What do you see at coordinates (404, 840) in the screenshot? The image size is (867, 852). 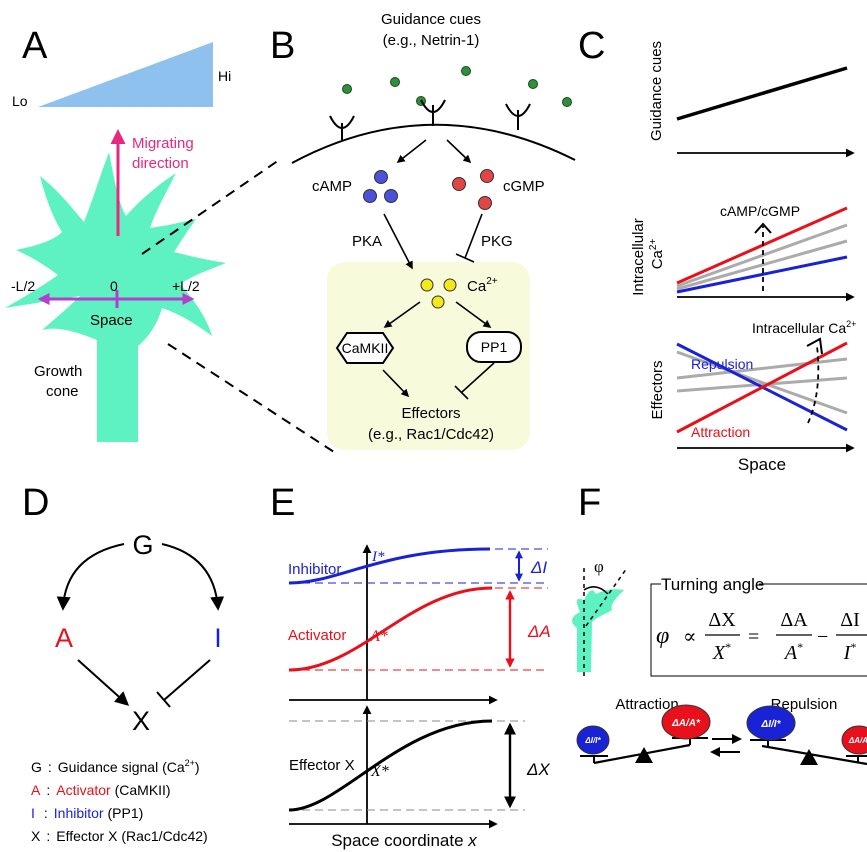 I see `e-xlabel: Space coordinate x` at bounding box center [404, 840].